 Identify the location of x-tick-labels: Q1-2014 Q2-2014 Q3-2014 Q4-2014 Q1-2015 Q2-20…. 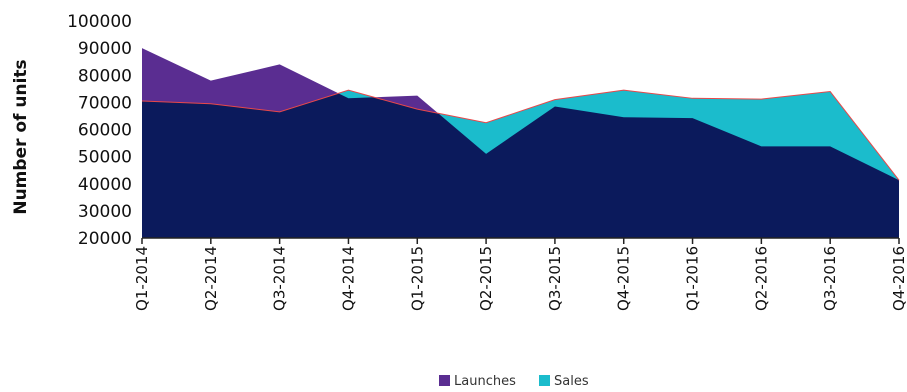
(520, 278).